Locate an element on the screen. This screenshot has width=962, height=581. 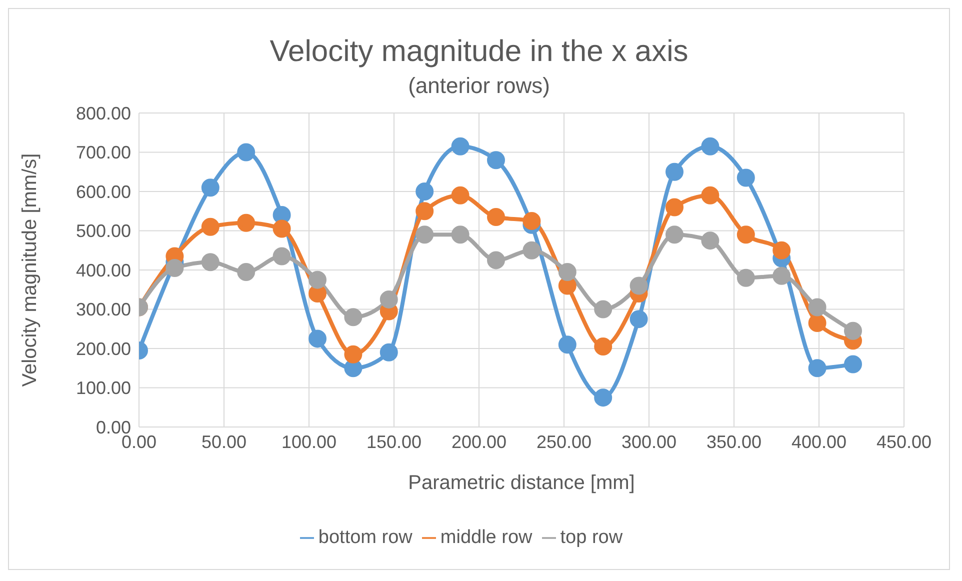
y-tick-label: 400.00 is located at coordinates (103, 270).